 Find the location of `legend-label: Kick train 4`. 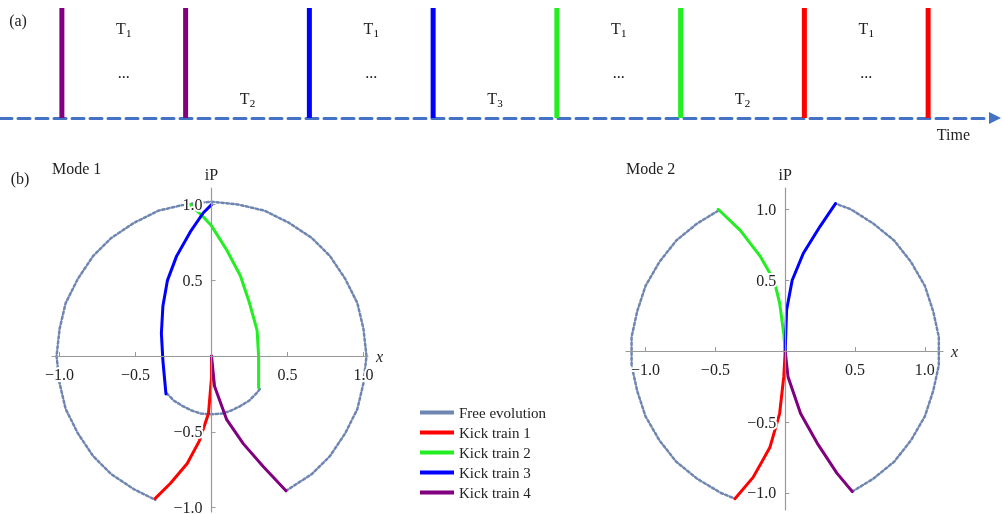

legend-label: Kick train 4 is located at coordinates (495, 492).